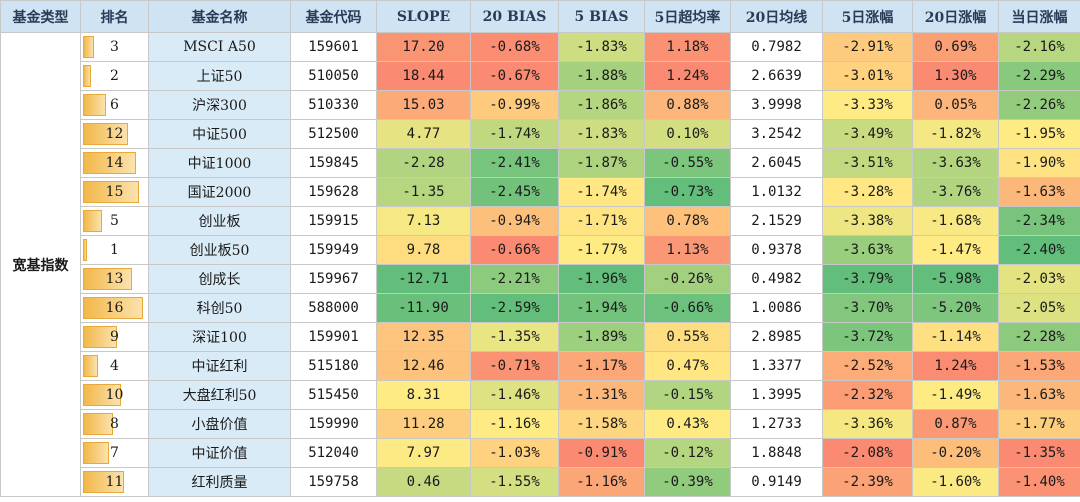  What do you see at coordinates (219, 424) in the screenshot?
I see `fund-name-cell: 小盘价值` at bounding box center [219, 424].